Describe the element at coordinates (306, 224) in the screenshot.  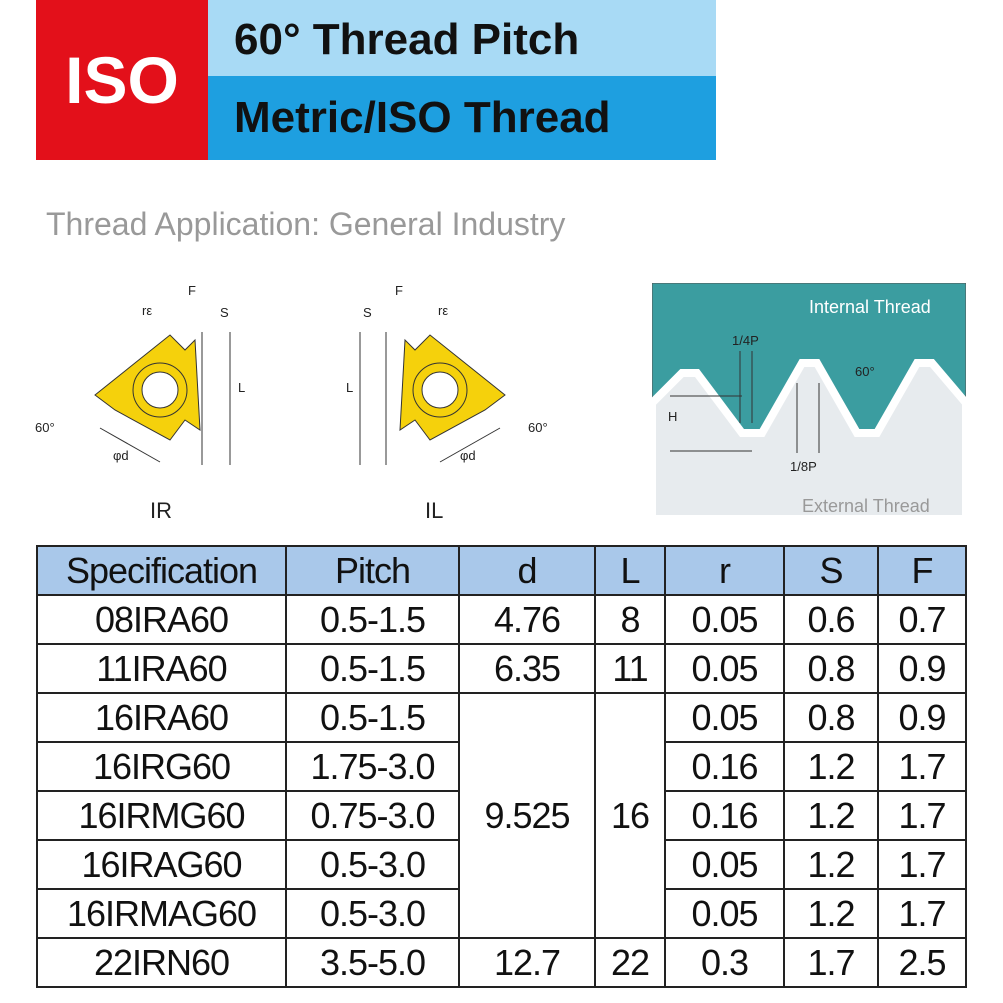
I see `application: Thread Application: General Industry` at that location.